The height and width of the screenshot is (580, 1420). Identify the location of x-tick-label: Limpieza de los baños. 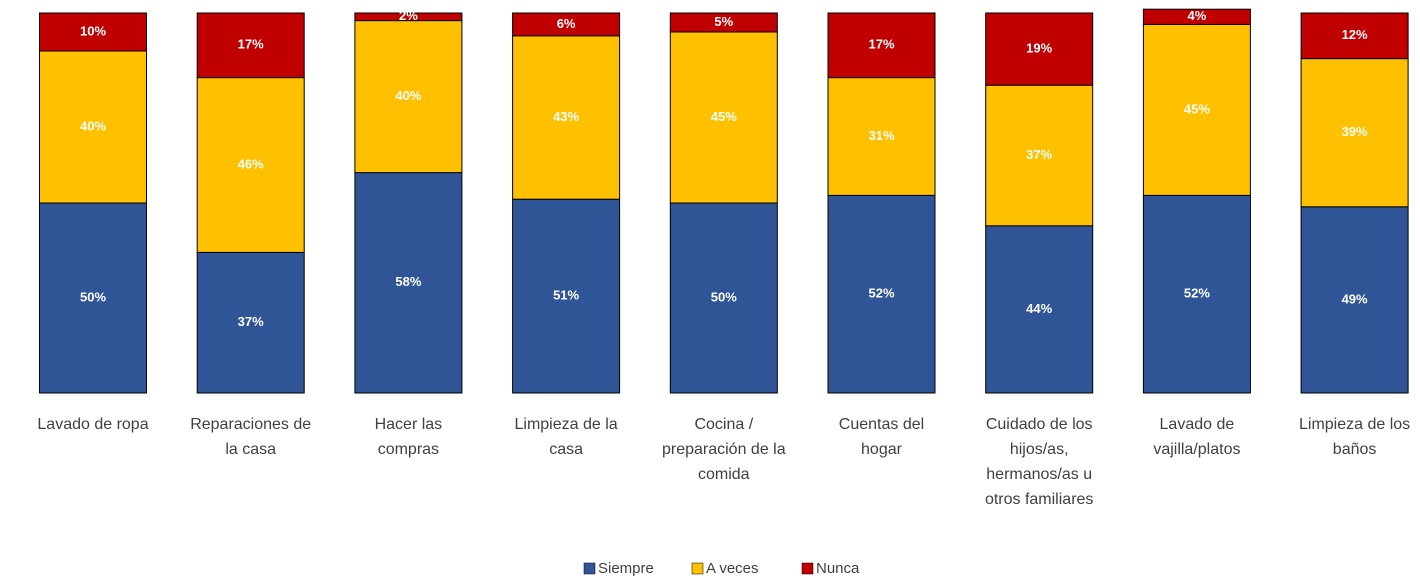
(1355, 437).